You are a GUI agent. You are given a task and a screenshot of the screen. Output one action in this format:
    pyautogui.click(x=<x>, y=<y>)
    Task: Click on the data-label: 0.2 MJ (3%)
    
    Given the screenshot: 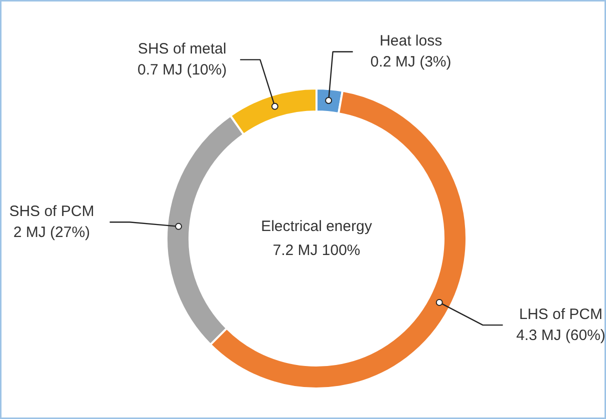 What is the action you would take?
    pyautogui.click(x=411, y=62)
    